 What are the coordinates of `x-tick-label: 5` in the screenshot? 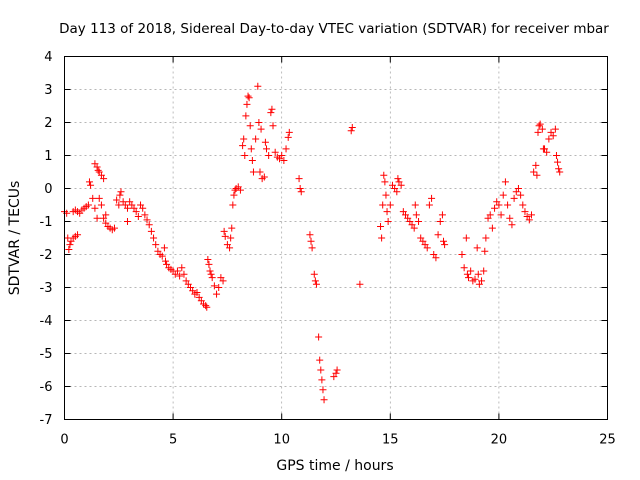 It's located at (173, 440).